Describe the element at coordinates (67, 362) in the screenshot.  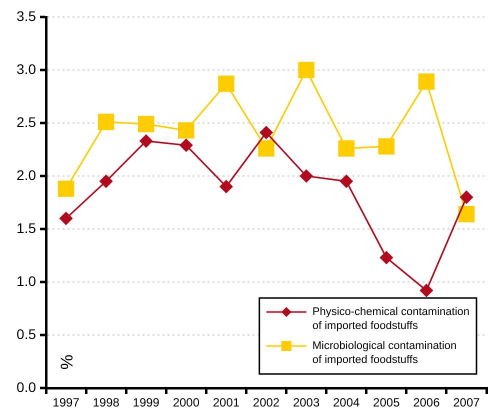
I see `y-axis-title: %` at that location.